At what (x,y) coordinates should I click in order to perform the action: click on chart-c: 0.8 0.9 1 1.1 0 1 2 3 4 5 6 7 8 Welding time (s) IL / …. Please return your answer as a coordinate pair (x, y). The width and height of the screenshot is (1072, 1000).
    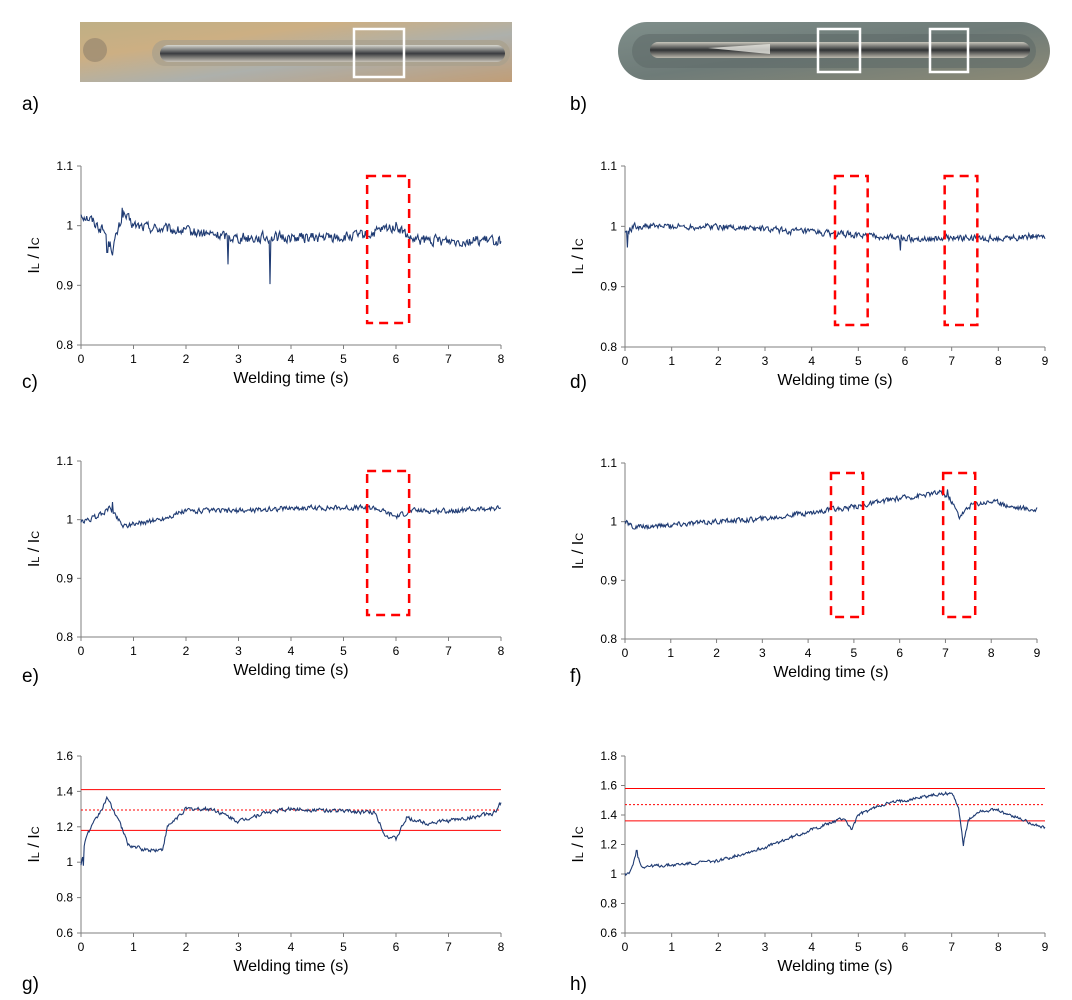
    Looking at the image, I should click on (263, 276).